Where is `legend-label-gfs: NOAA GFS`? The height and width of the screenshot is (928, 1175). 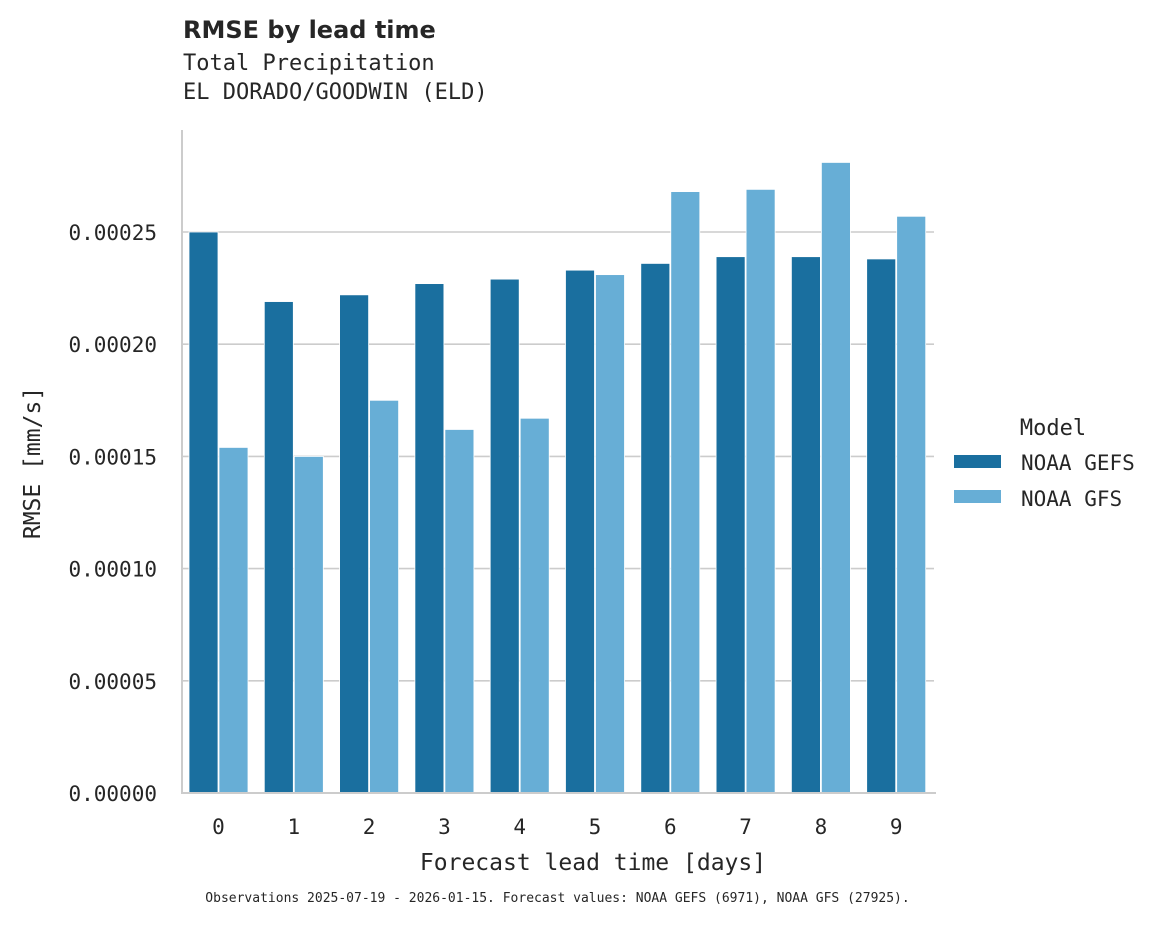 legend-label-gfs: NOAA GFS is located at coordinates (1071, 499).